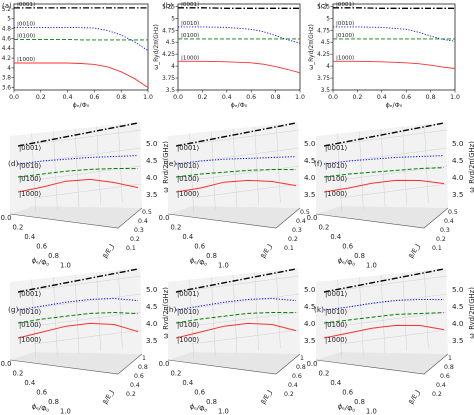 This screenshot has width=474, height=415. I want to click on panel-title: (b), so click(168, 6).